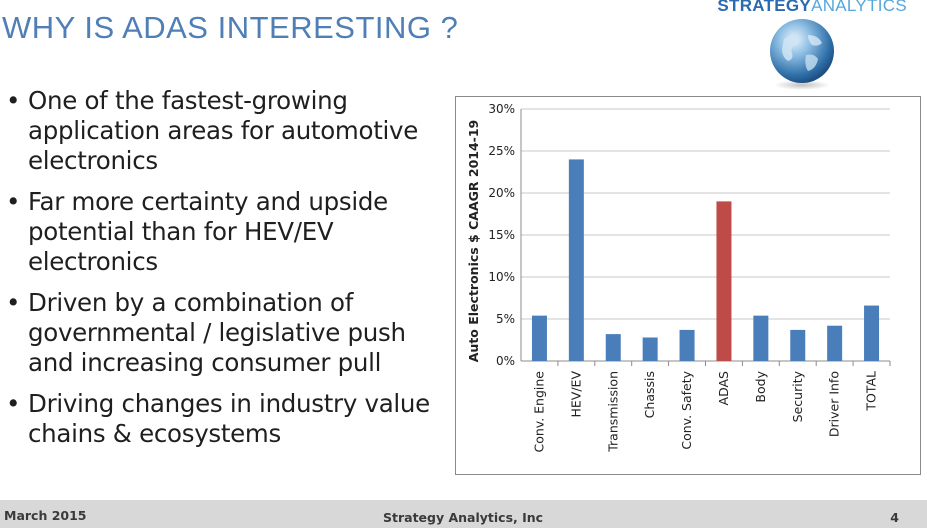 This screenshot has width=927, height=528. What do you see at coordinates (764, 7) in the screenshot?
I see `logo-bold-text: STRATEGY` at bounding box center [764, 7].